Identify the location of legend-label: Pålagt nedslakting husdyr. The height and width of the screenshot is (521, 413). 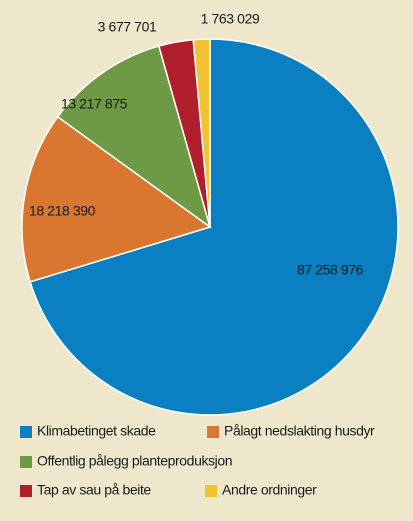
(299, 431).